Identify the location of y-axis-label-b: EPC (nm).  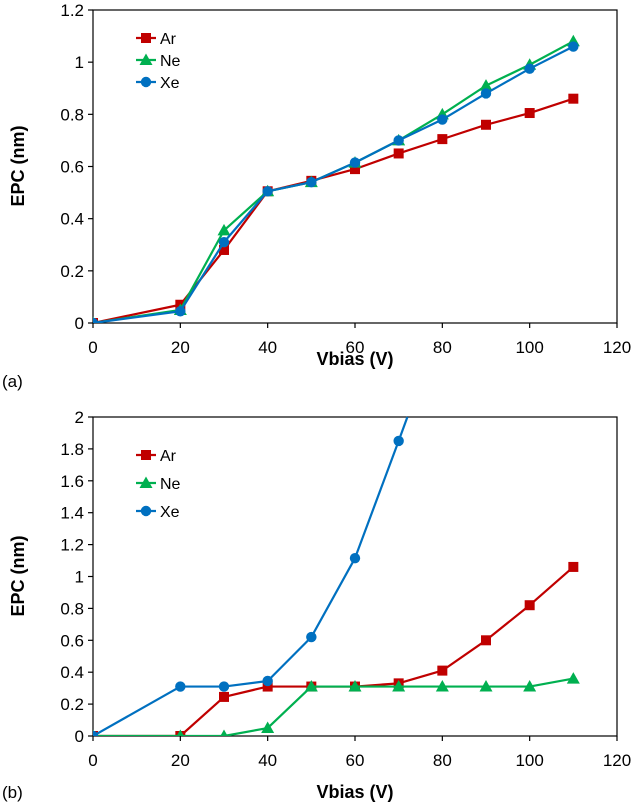
(18, 575).